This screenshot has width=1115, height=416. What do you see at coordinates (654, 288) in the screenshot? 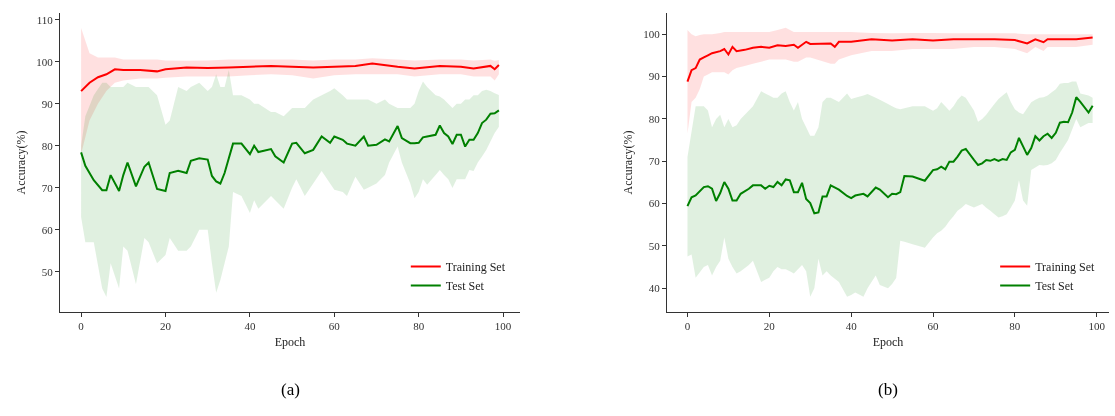
I see `y-tick-label: 40` at bounding box center [654, 288].